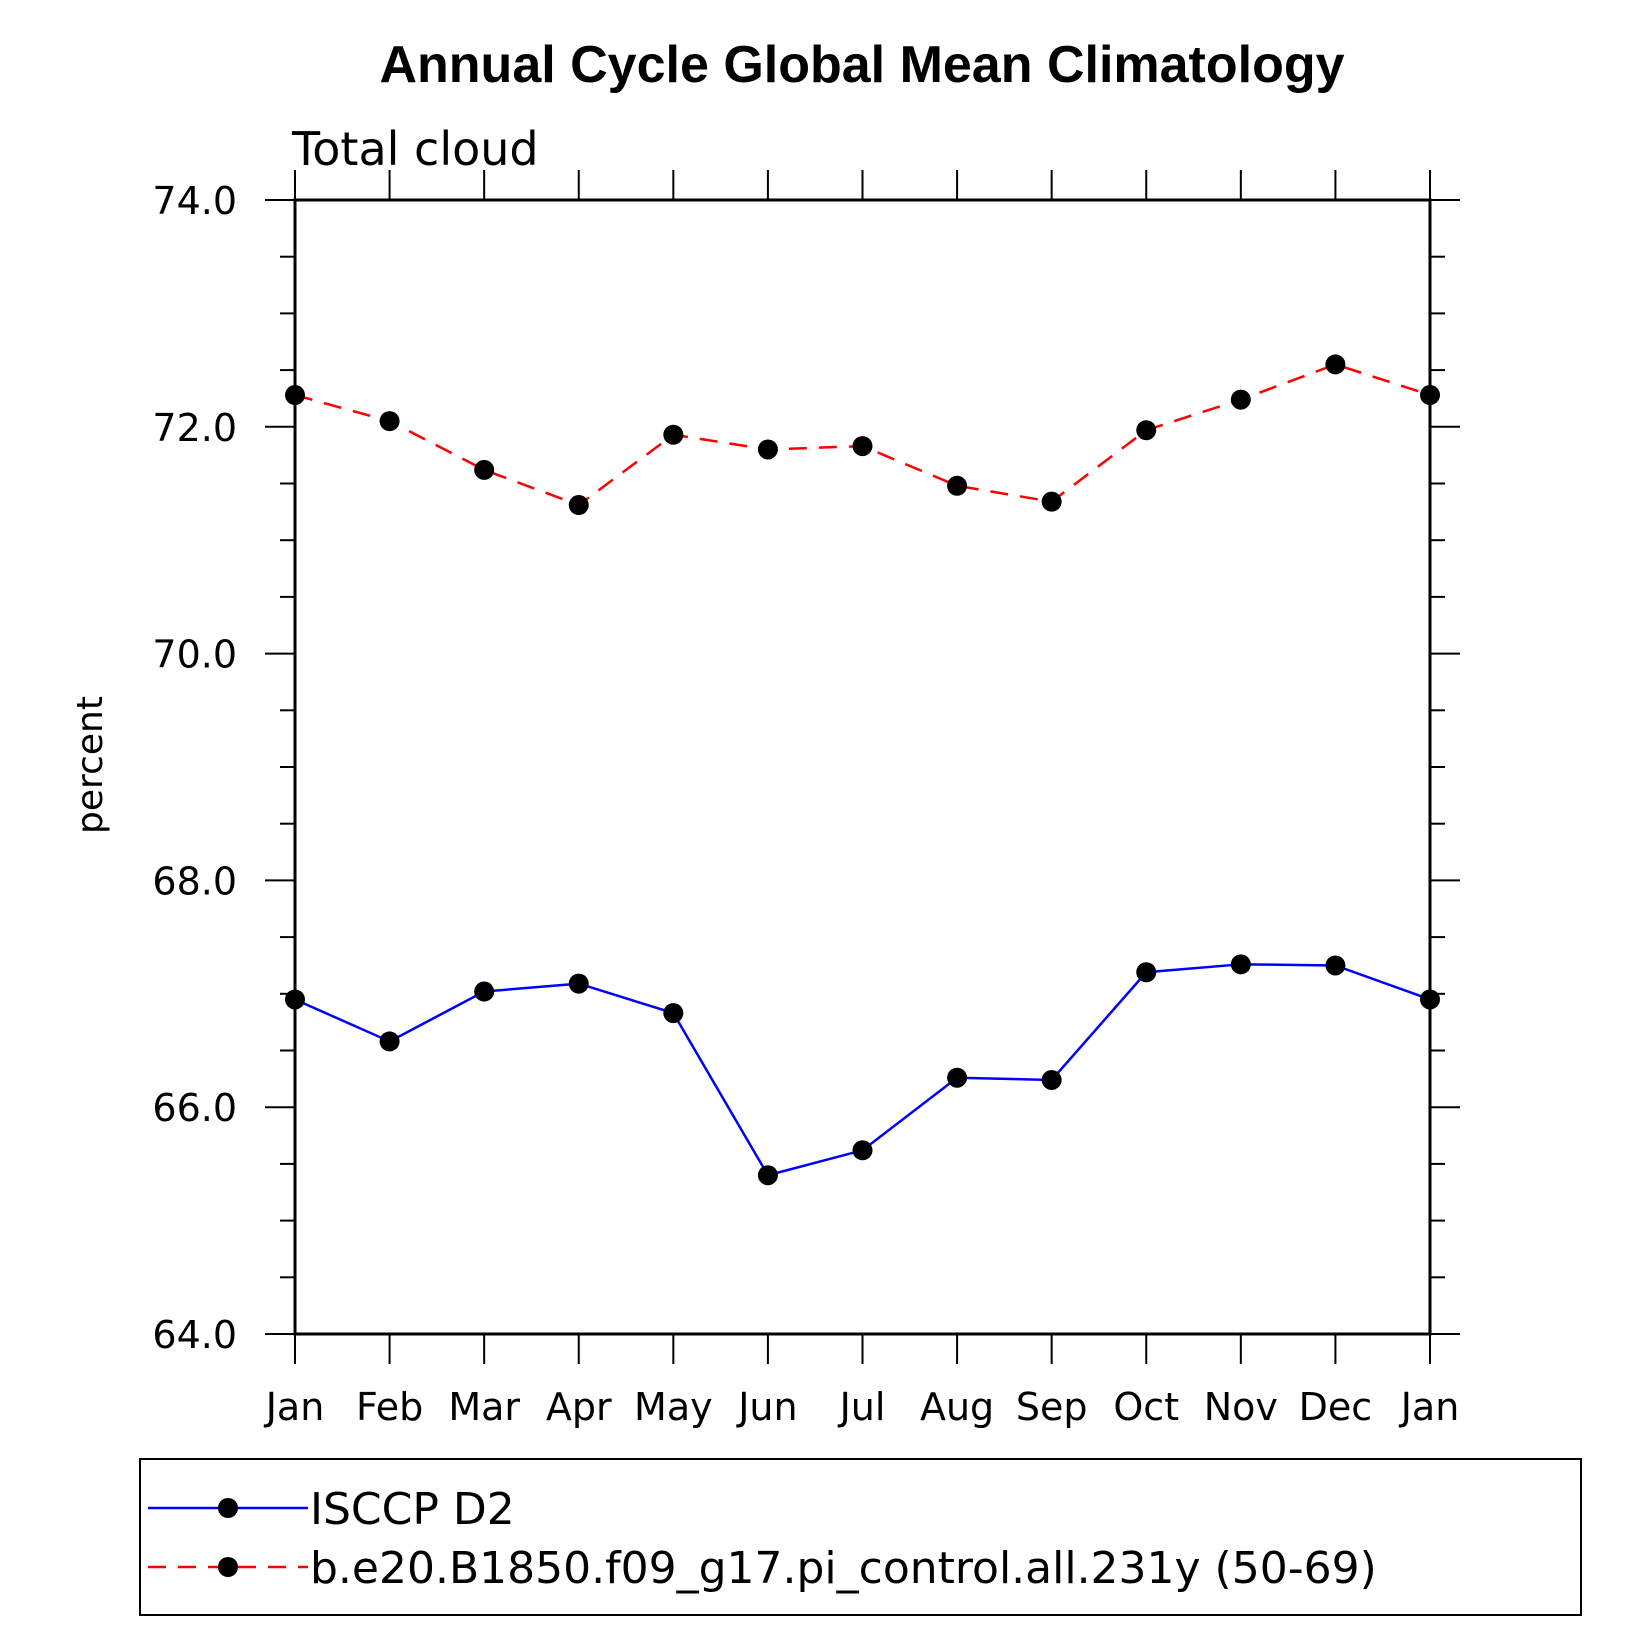 The height and width of the screenshot is (1641, 1641). What do you see at coordinates (415, 149) in the screenshot?
I see `chart-subtitle: Total cloud` at bounding box center [415, 149].